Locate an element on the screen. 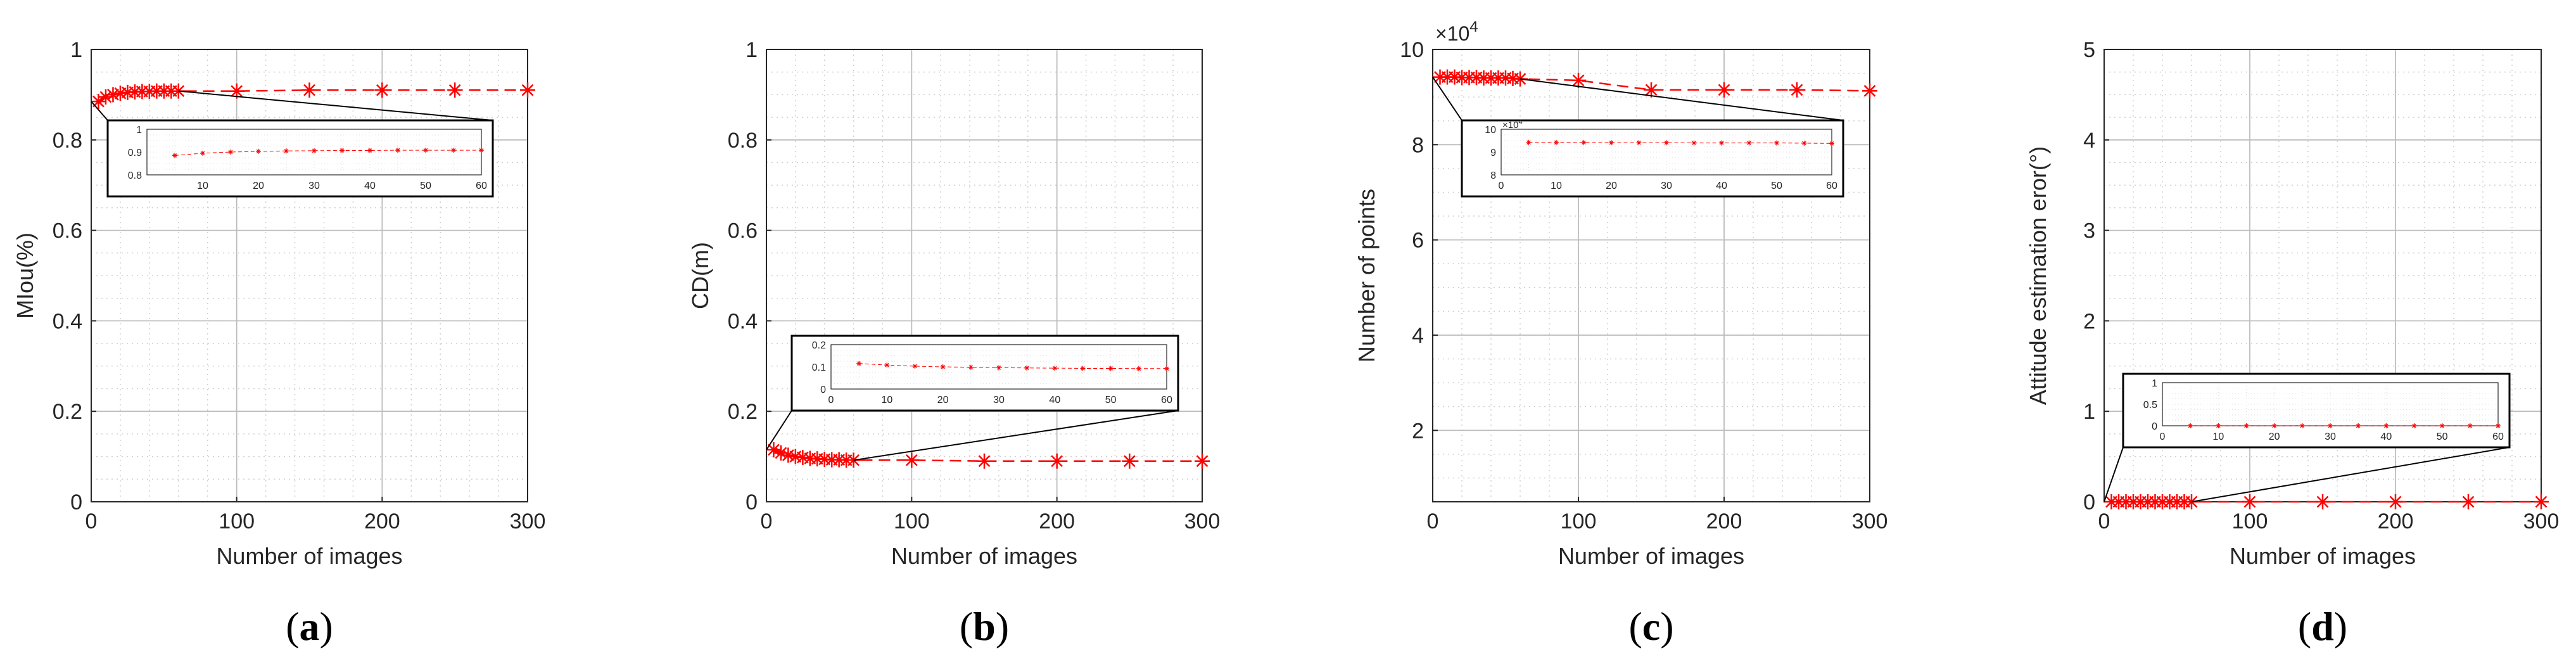 Image resolution: width=2576 pixels, height=664 pixels. y-axis-label: Number of points is located at coordinates (1367, 275).